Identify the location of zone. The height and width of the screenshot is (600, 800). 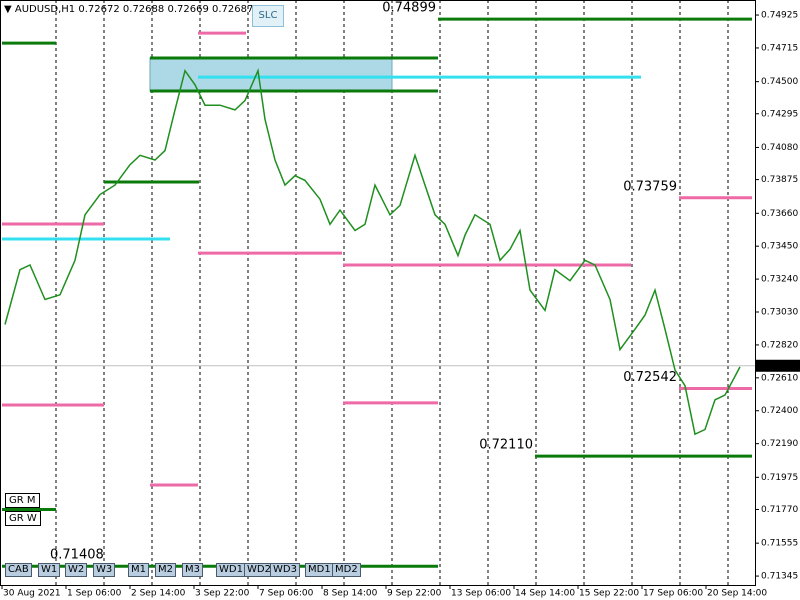
(271, 74).